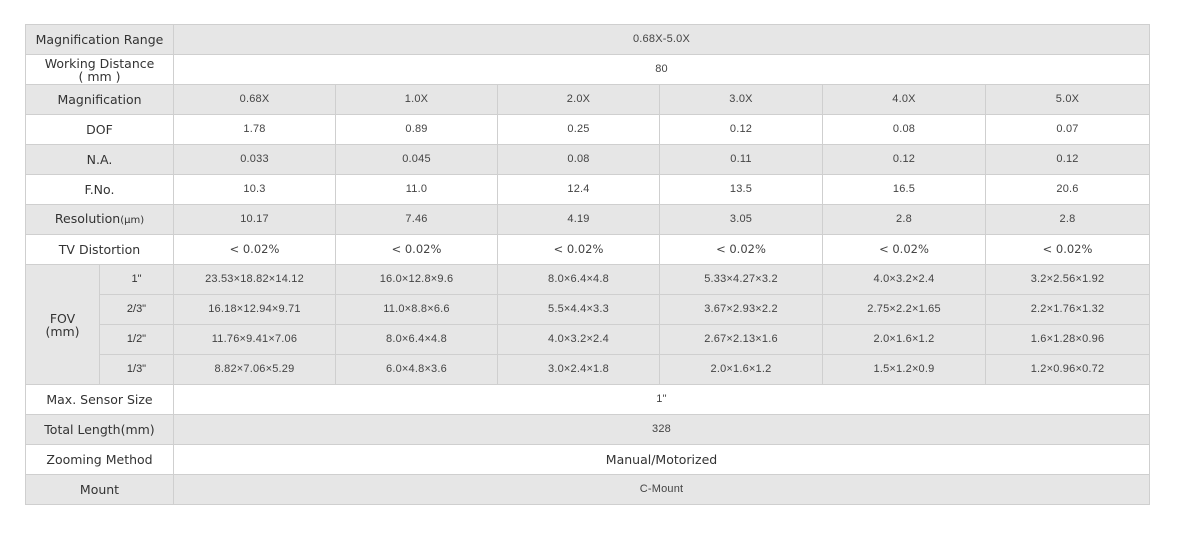 The image size is (1180, 539). Describe the element at coordinates (254, 369) in the screenshot. I see `table-cell: 8.82×7.06×5.29` at that location.